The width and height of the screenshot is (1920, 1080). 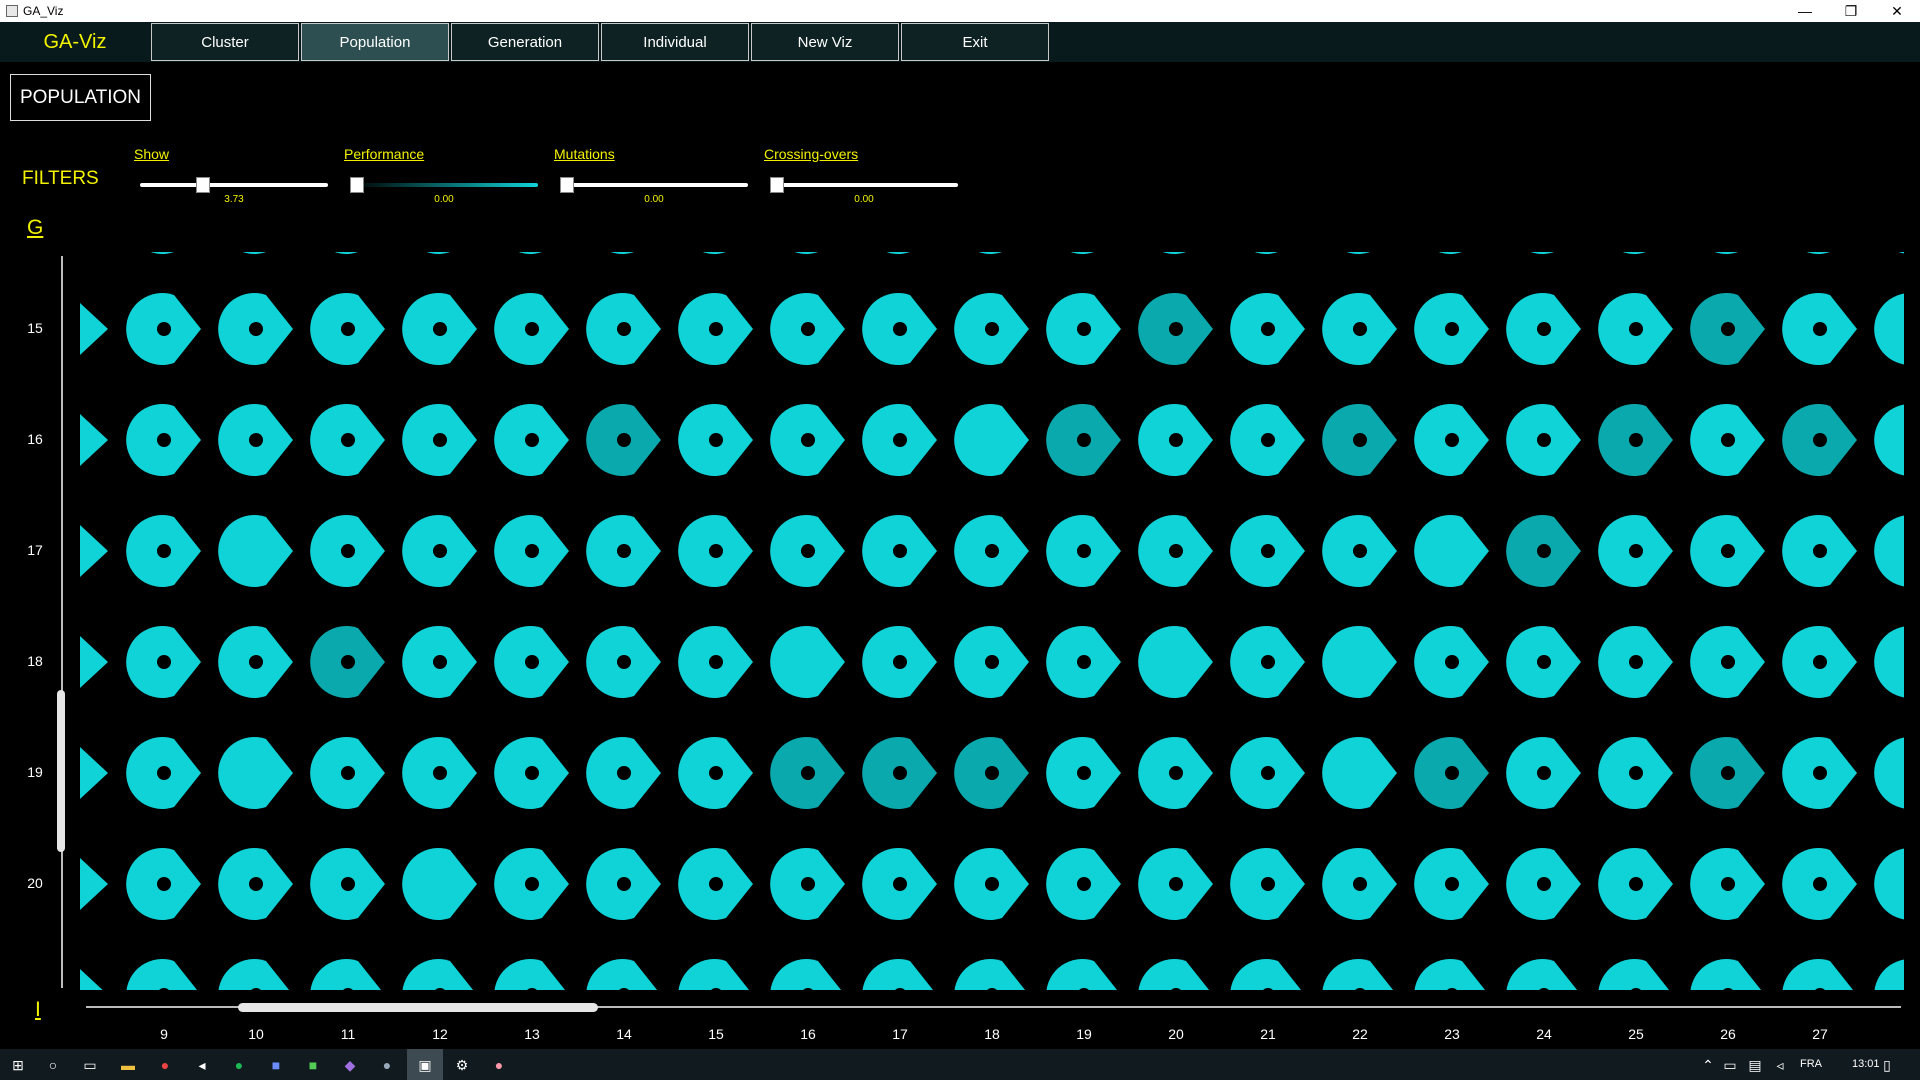 I want to click on individual-axis-label: I, so click(x=38, y=1009).